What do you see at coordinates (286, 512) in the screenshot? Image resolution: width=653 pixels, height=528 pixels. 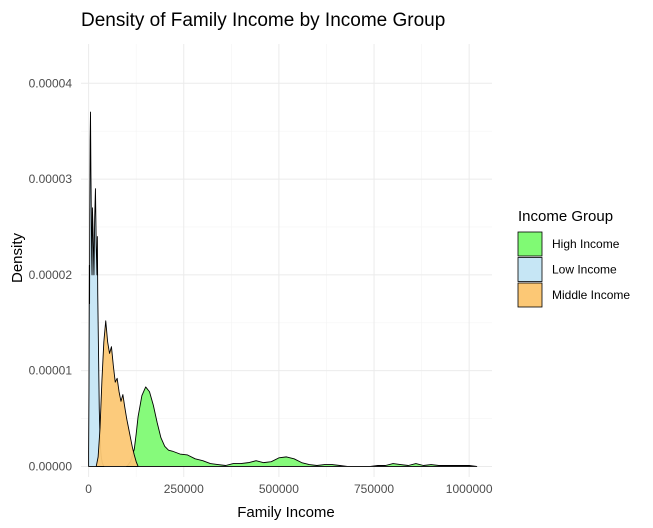 I see `x-axis-title: Family Income` at bounding box center [286, 512].